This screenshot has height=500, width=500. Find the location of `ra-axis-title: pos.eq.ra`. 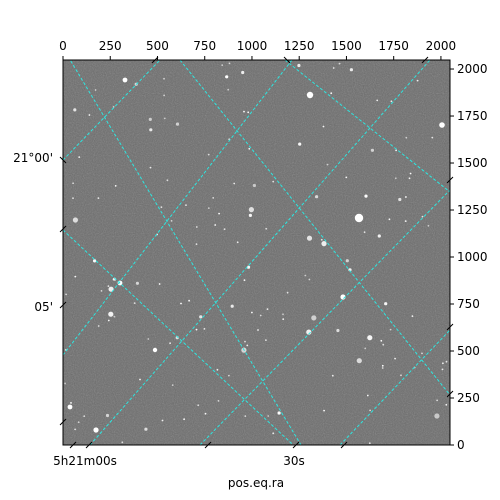

ra-axis-title: pos.eq.ra is located at coordinates (256, 483).